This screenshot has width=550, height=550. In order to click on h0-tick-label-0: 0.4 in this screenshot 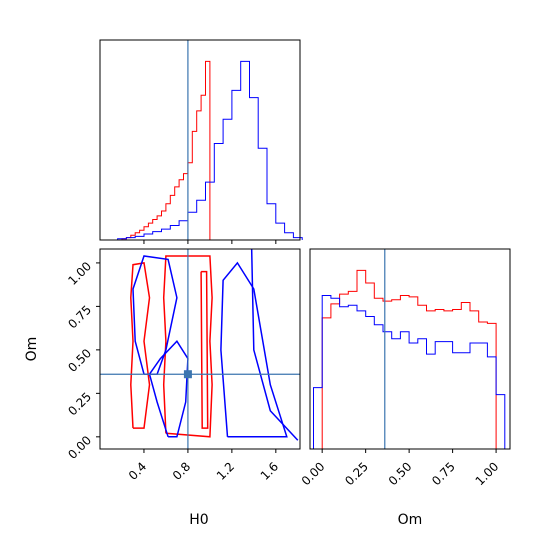, I will do `click(137, 470)`.